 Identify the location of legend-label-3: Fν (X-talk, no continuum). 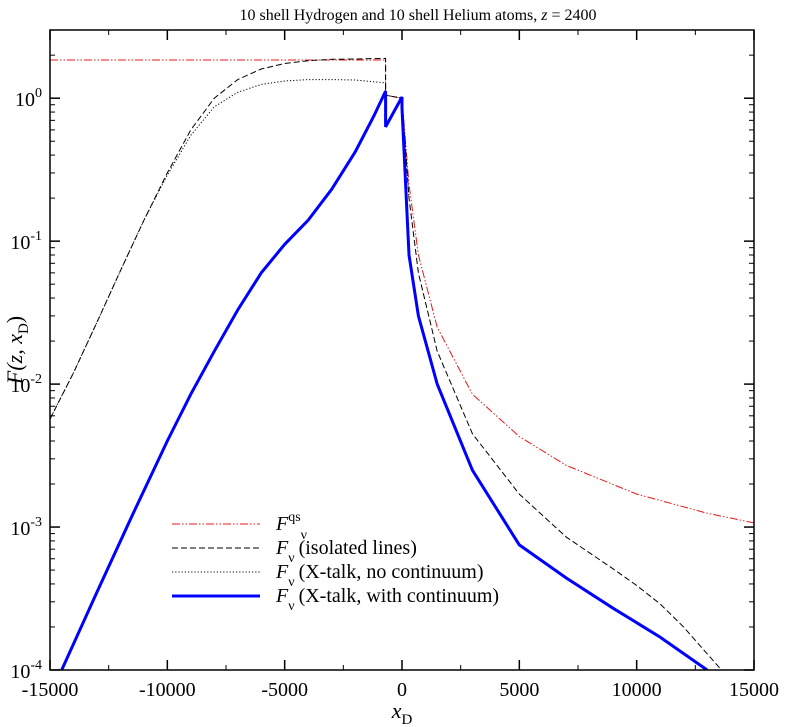
(379, 575).